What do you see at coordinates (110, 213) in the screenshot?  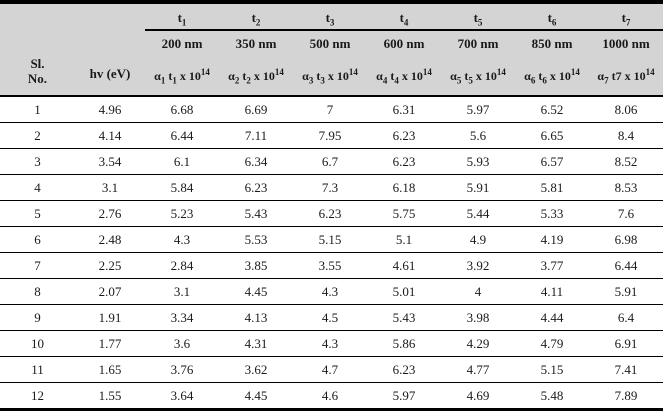 I see `hv-ev-cell: 2.76` at bounding box center [110, 213].